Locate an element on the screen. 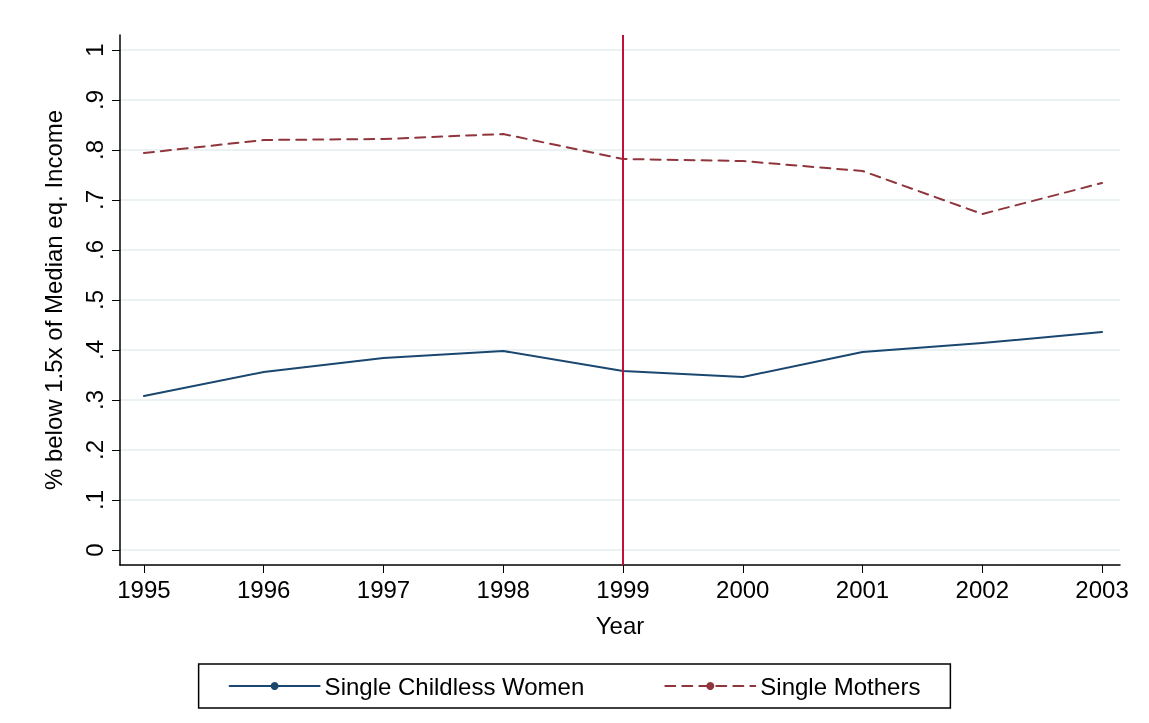 This screenshot has width=1149, height=723. y-tick-label: 0 is located at coordinates (94, 550).